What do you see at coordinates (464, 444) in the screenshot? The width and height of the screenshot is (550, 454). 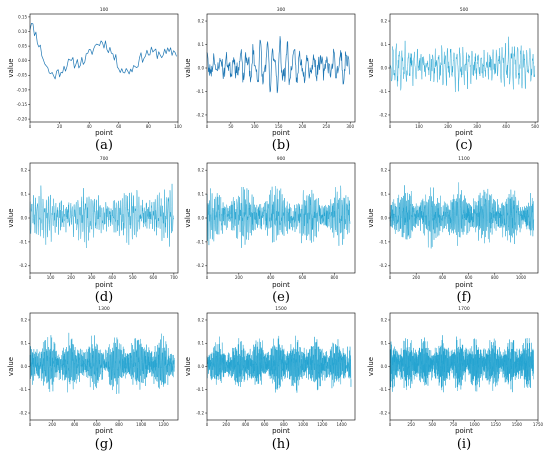 I see `subplot-caption: (i)` at bounding box center [464, 444].